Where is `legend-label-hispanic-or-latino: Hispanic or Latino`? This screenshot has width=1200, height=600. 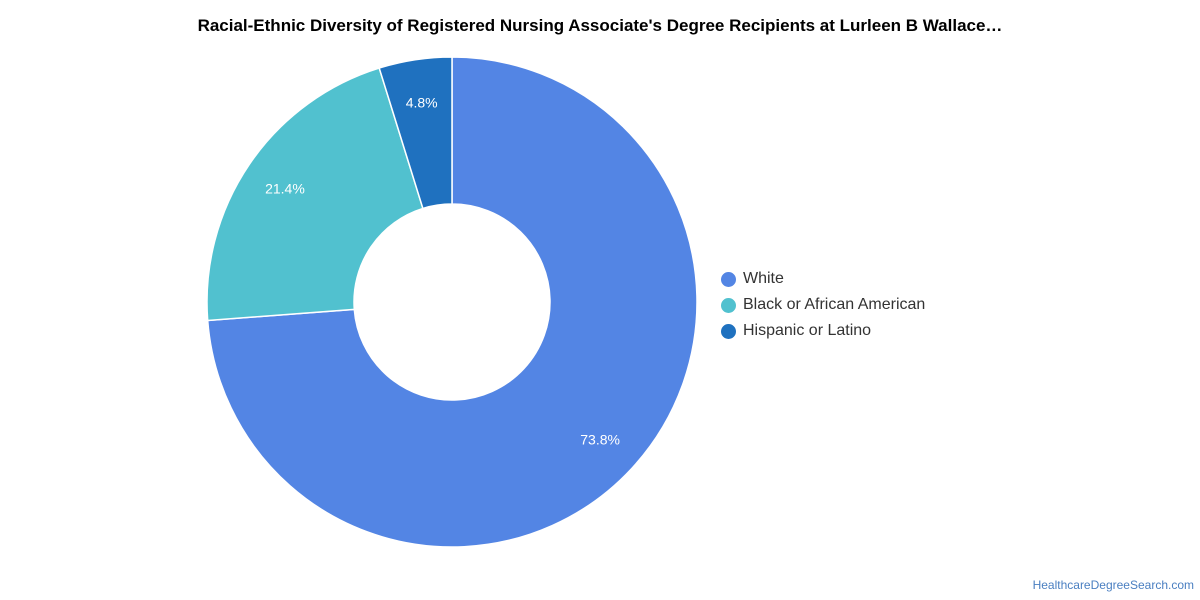 legend-label-hispanic-or-latino: Hispanic or Latino is located at coordinates (807, 330).